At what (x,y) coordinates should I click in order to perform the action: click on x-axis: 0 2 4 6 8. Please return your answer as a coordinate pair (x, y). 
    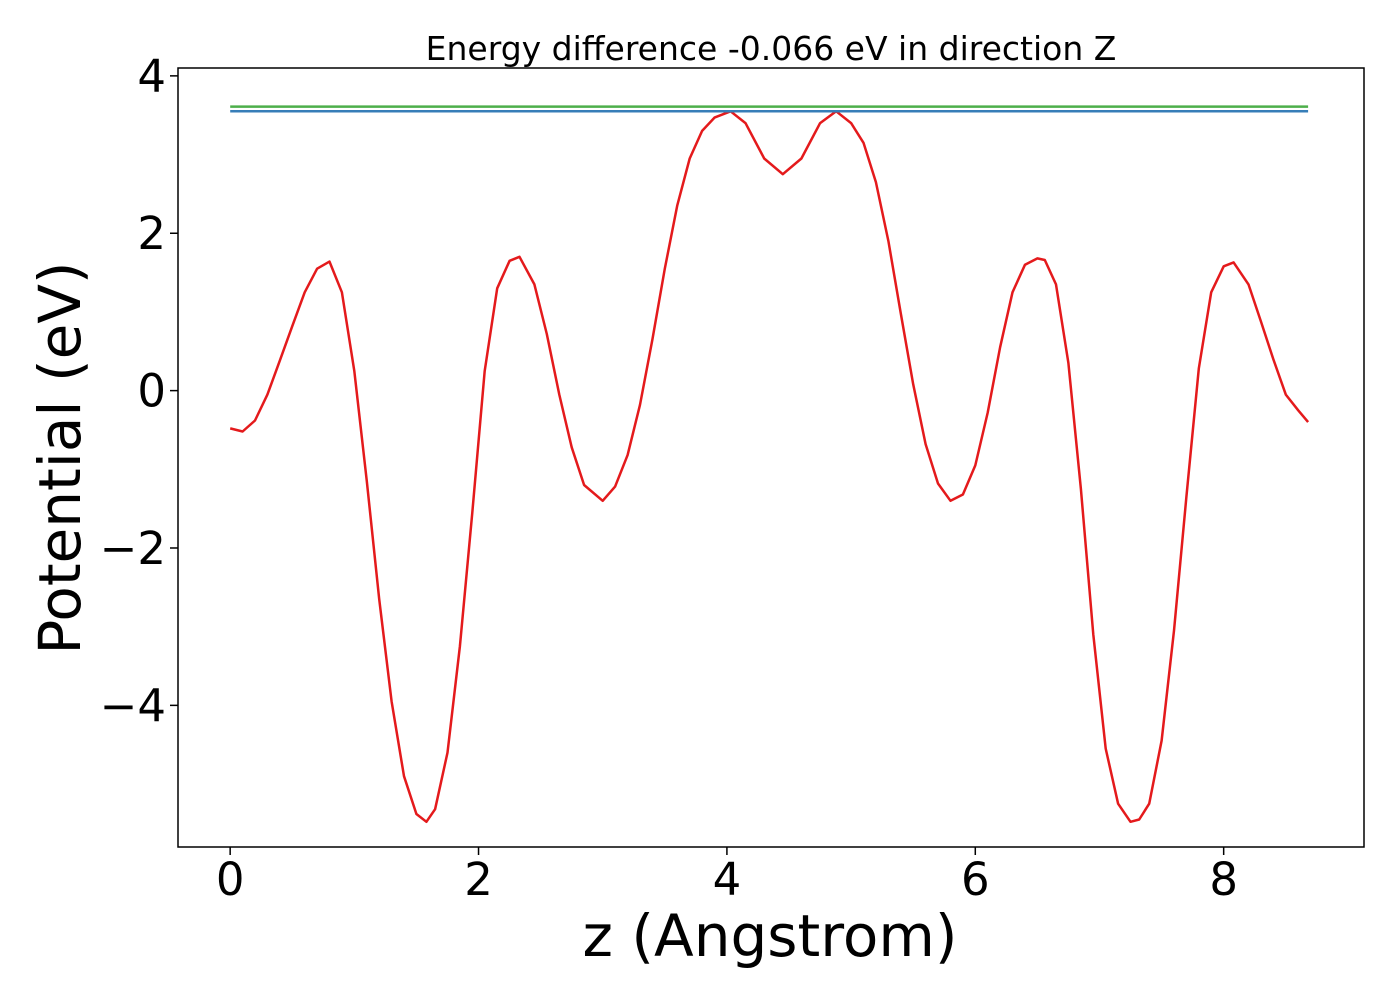
    Looking at the image, I should click on (727, 876).